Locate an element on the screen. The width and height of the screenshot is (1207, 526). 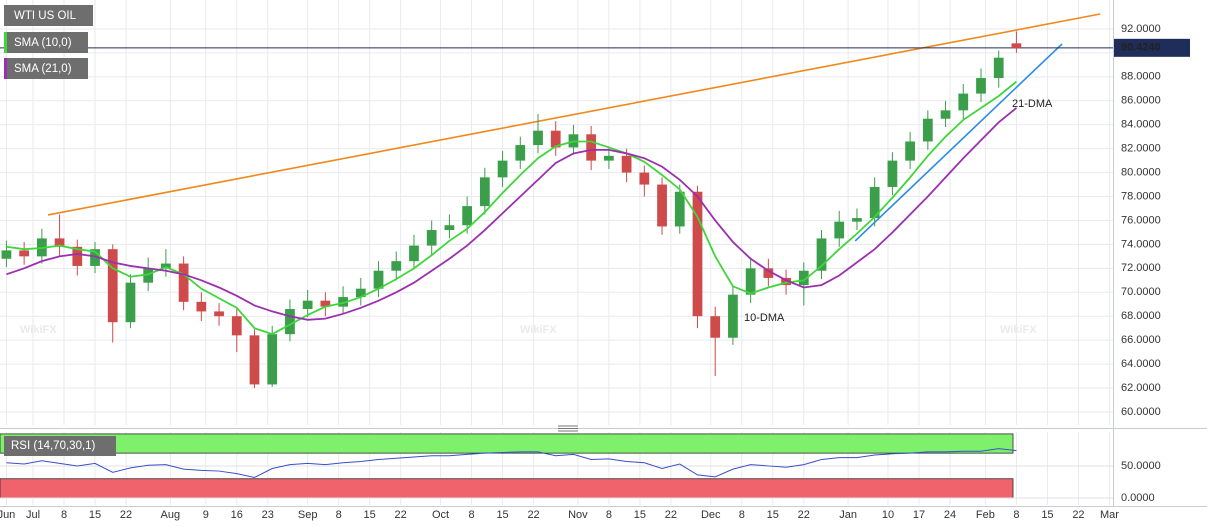
y-tick-label: 62.0000 is located at coordinates (1141, 388).